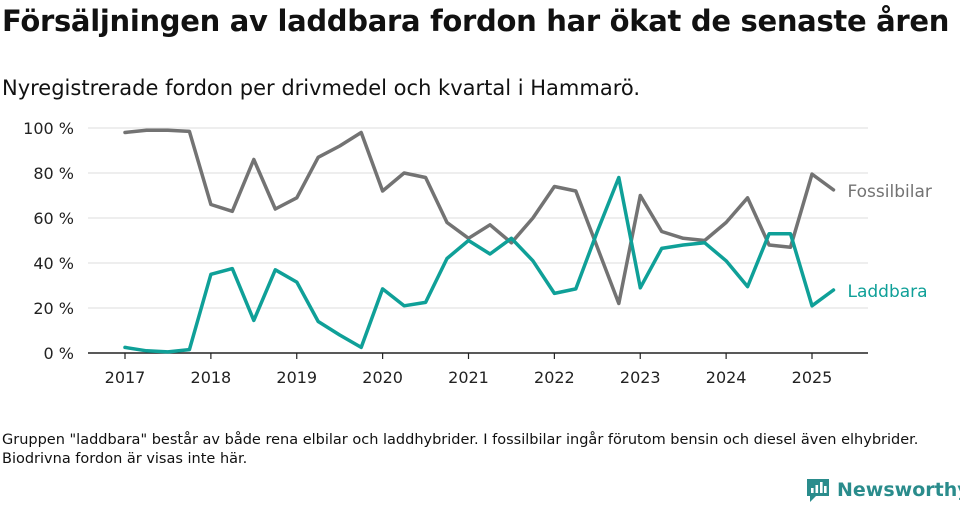 The height and width of the screenshot is (505, 960). Describe the element at coordinates (296, 377) in the screenshot. I see `x-tick-label: 2019` at that location.